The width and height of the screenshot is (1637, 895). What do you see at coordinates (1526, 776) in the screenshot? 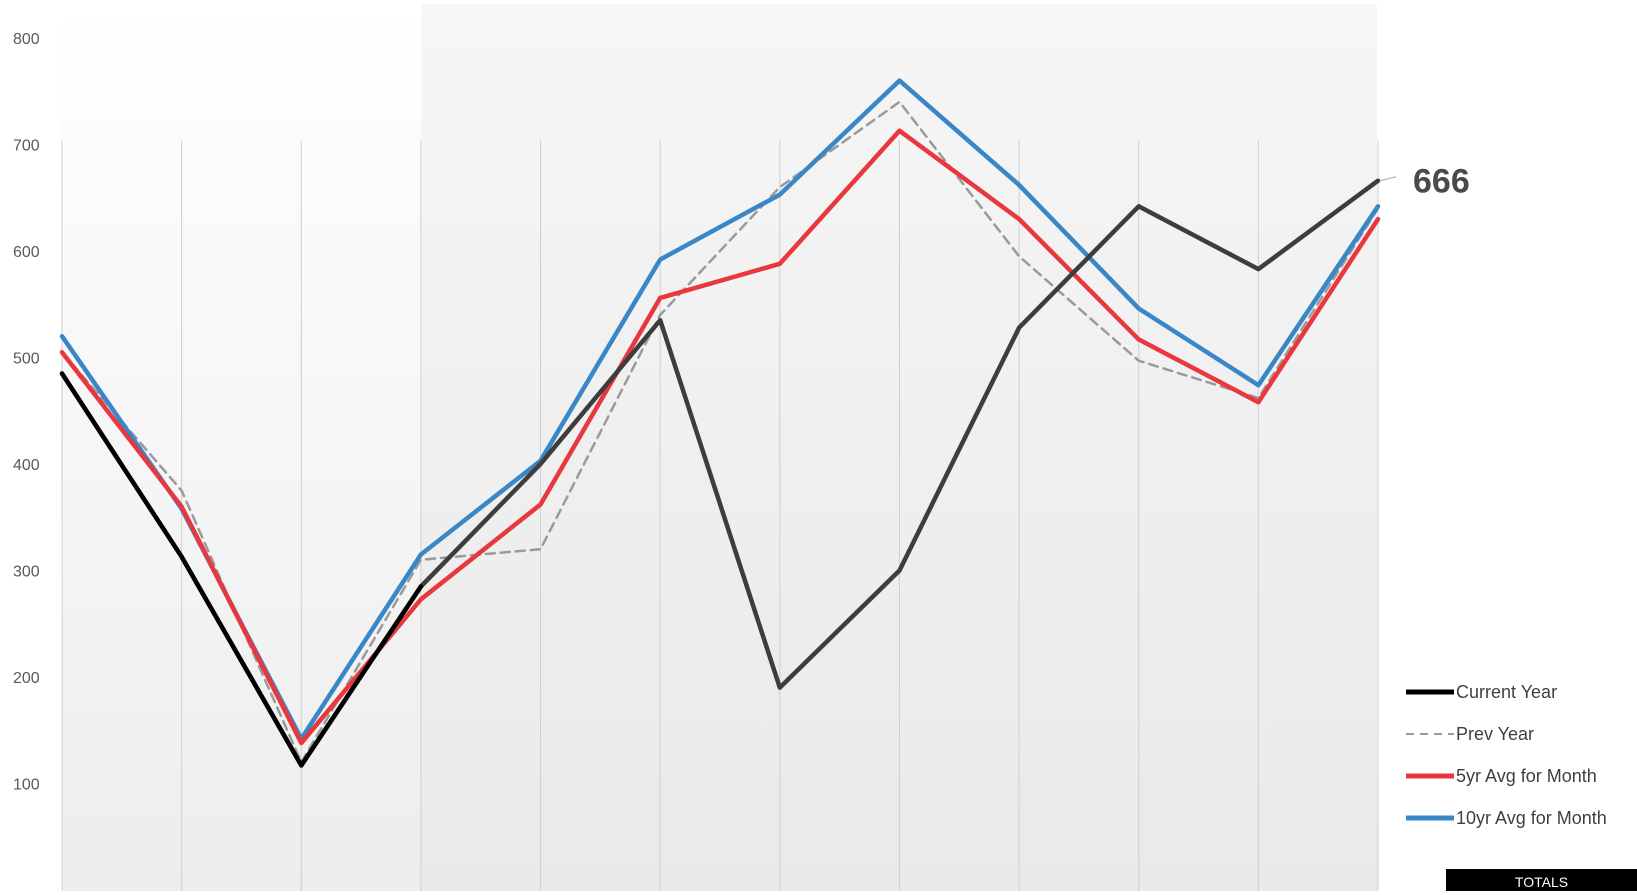
I see `legend-label: 5yr Avg for Month` at bounding box center [1526, 776].